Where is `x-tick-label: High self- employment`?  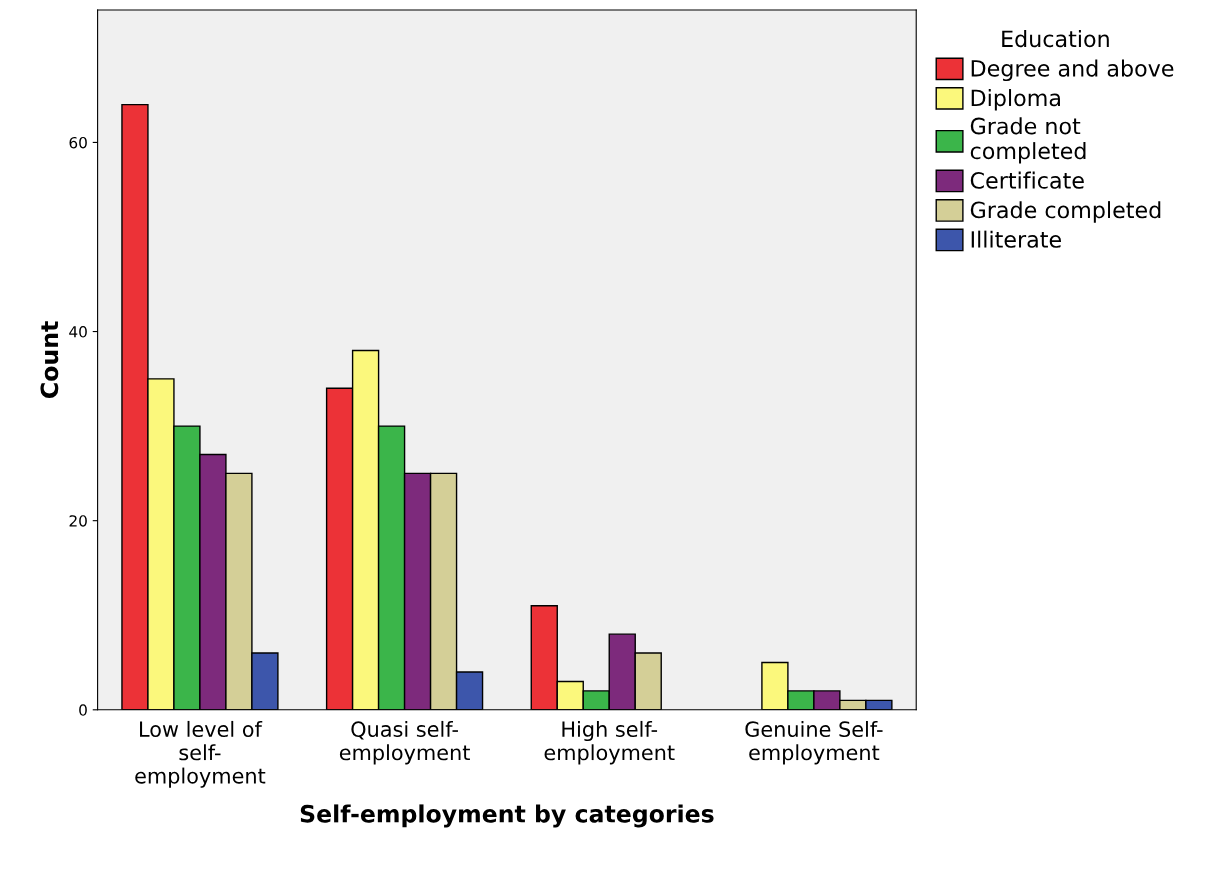 x-tick-label: High self- employment is located at coordinates (609, 742).